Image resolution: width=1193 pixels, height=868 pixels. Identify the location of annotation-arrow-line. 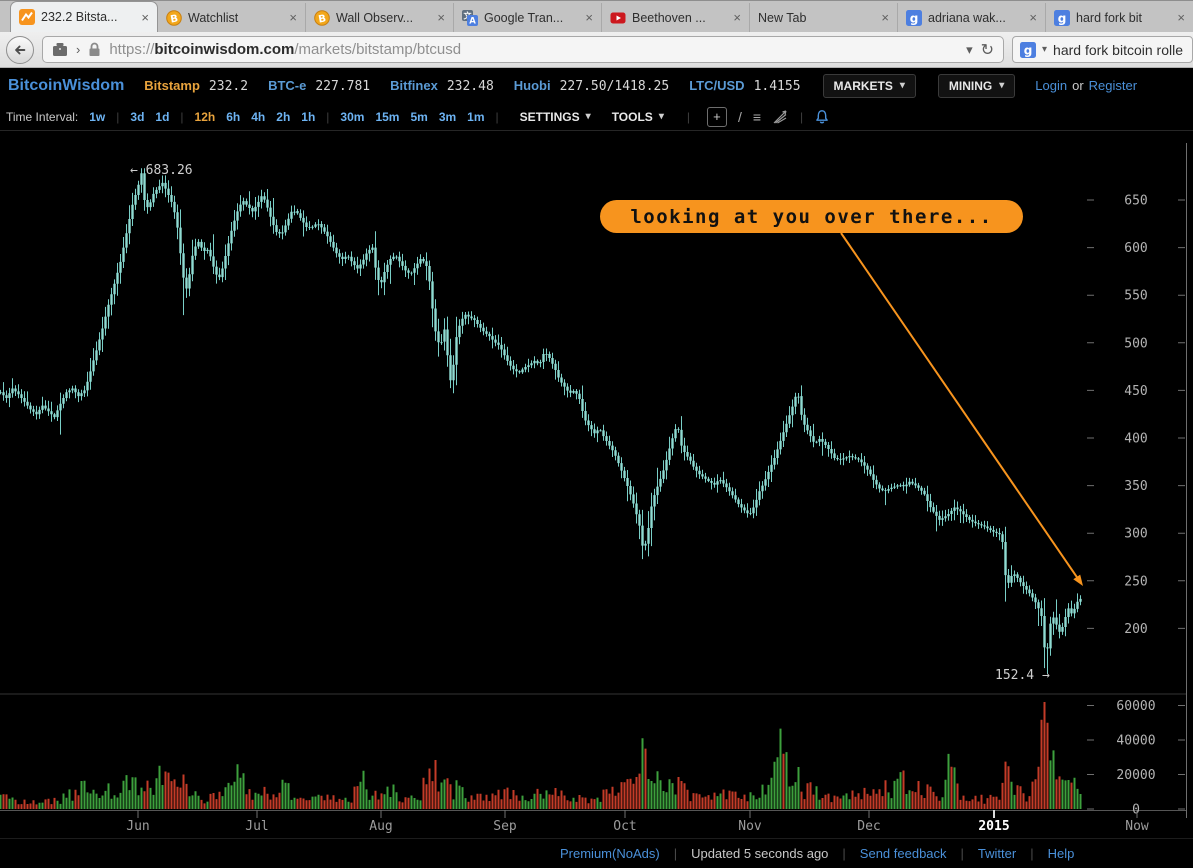
(960, 406).